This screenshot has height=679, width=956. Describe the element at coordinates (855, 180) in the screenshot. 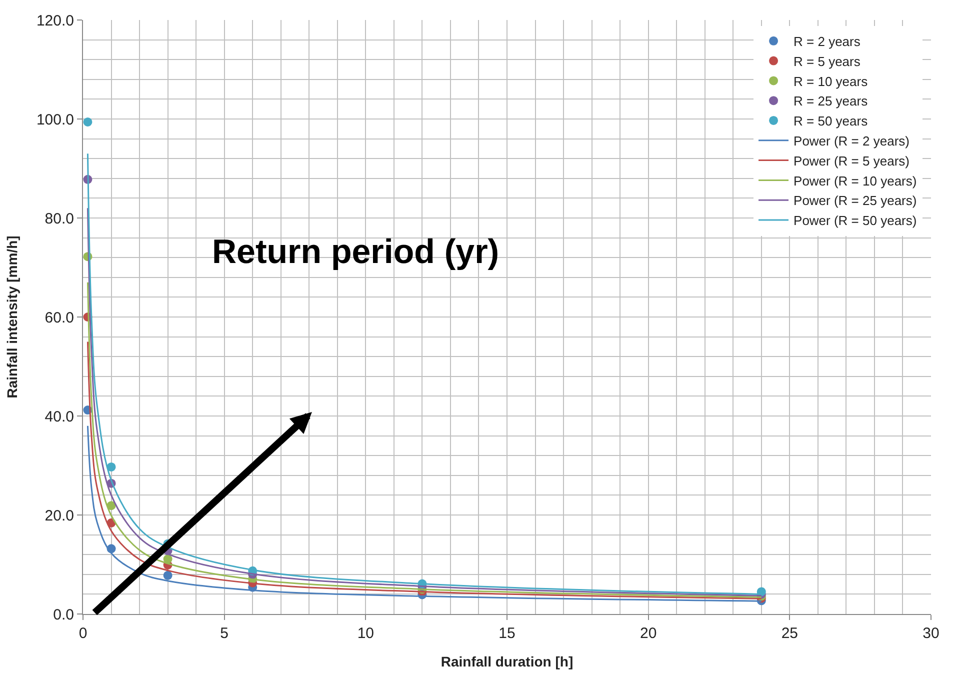

I see `legend-label: Power (R = 10 years)` at that location.